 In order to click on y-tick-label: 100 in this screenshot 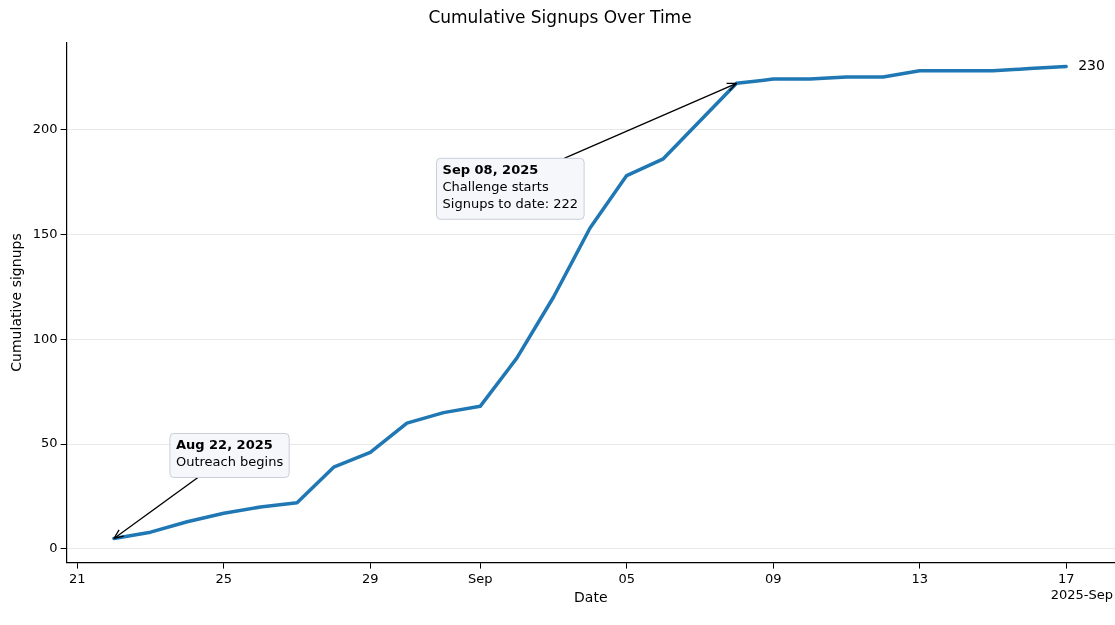, I will do `click(45, 338)`.